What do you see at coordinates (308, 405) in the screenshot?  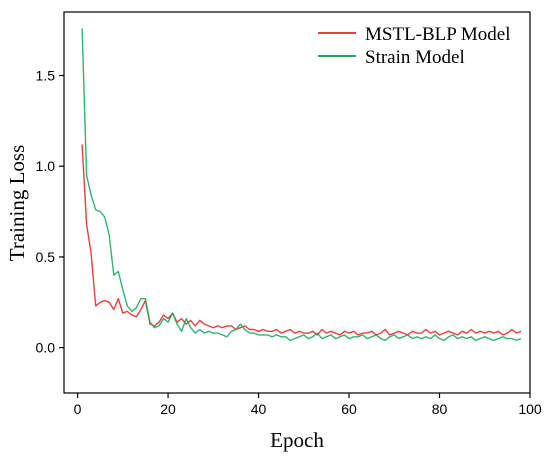 I see `x-axis: 0 20 40 60 80 100` at bounding box center [308, 405].